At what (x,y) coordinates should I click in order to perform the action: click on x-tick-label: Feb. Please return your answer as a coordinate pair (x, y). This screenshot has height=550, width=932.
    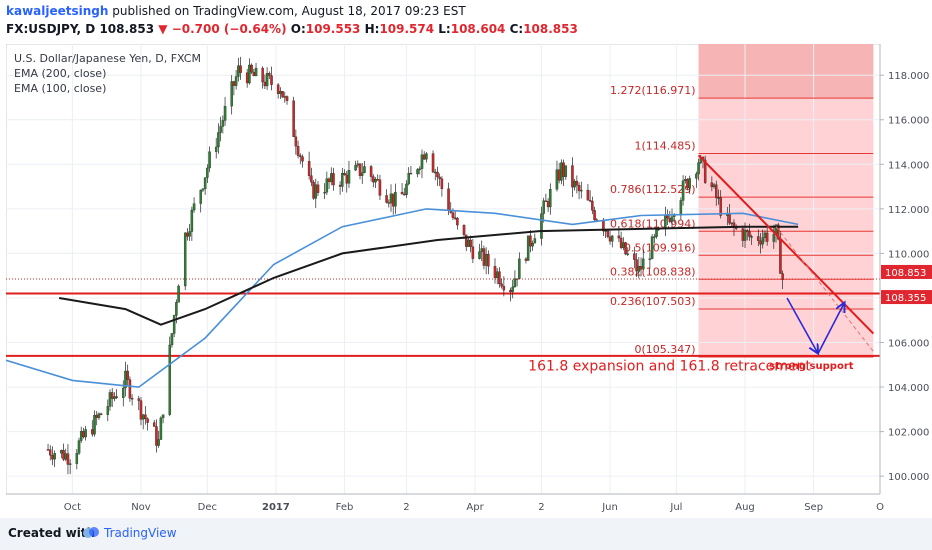
    Looking at the image, I should click on (345, 507).